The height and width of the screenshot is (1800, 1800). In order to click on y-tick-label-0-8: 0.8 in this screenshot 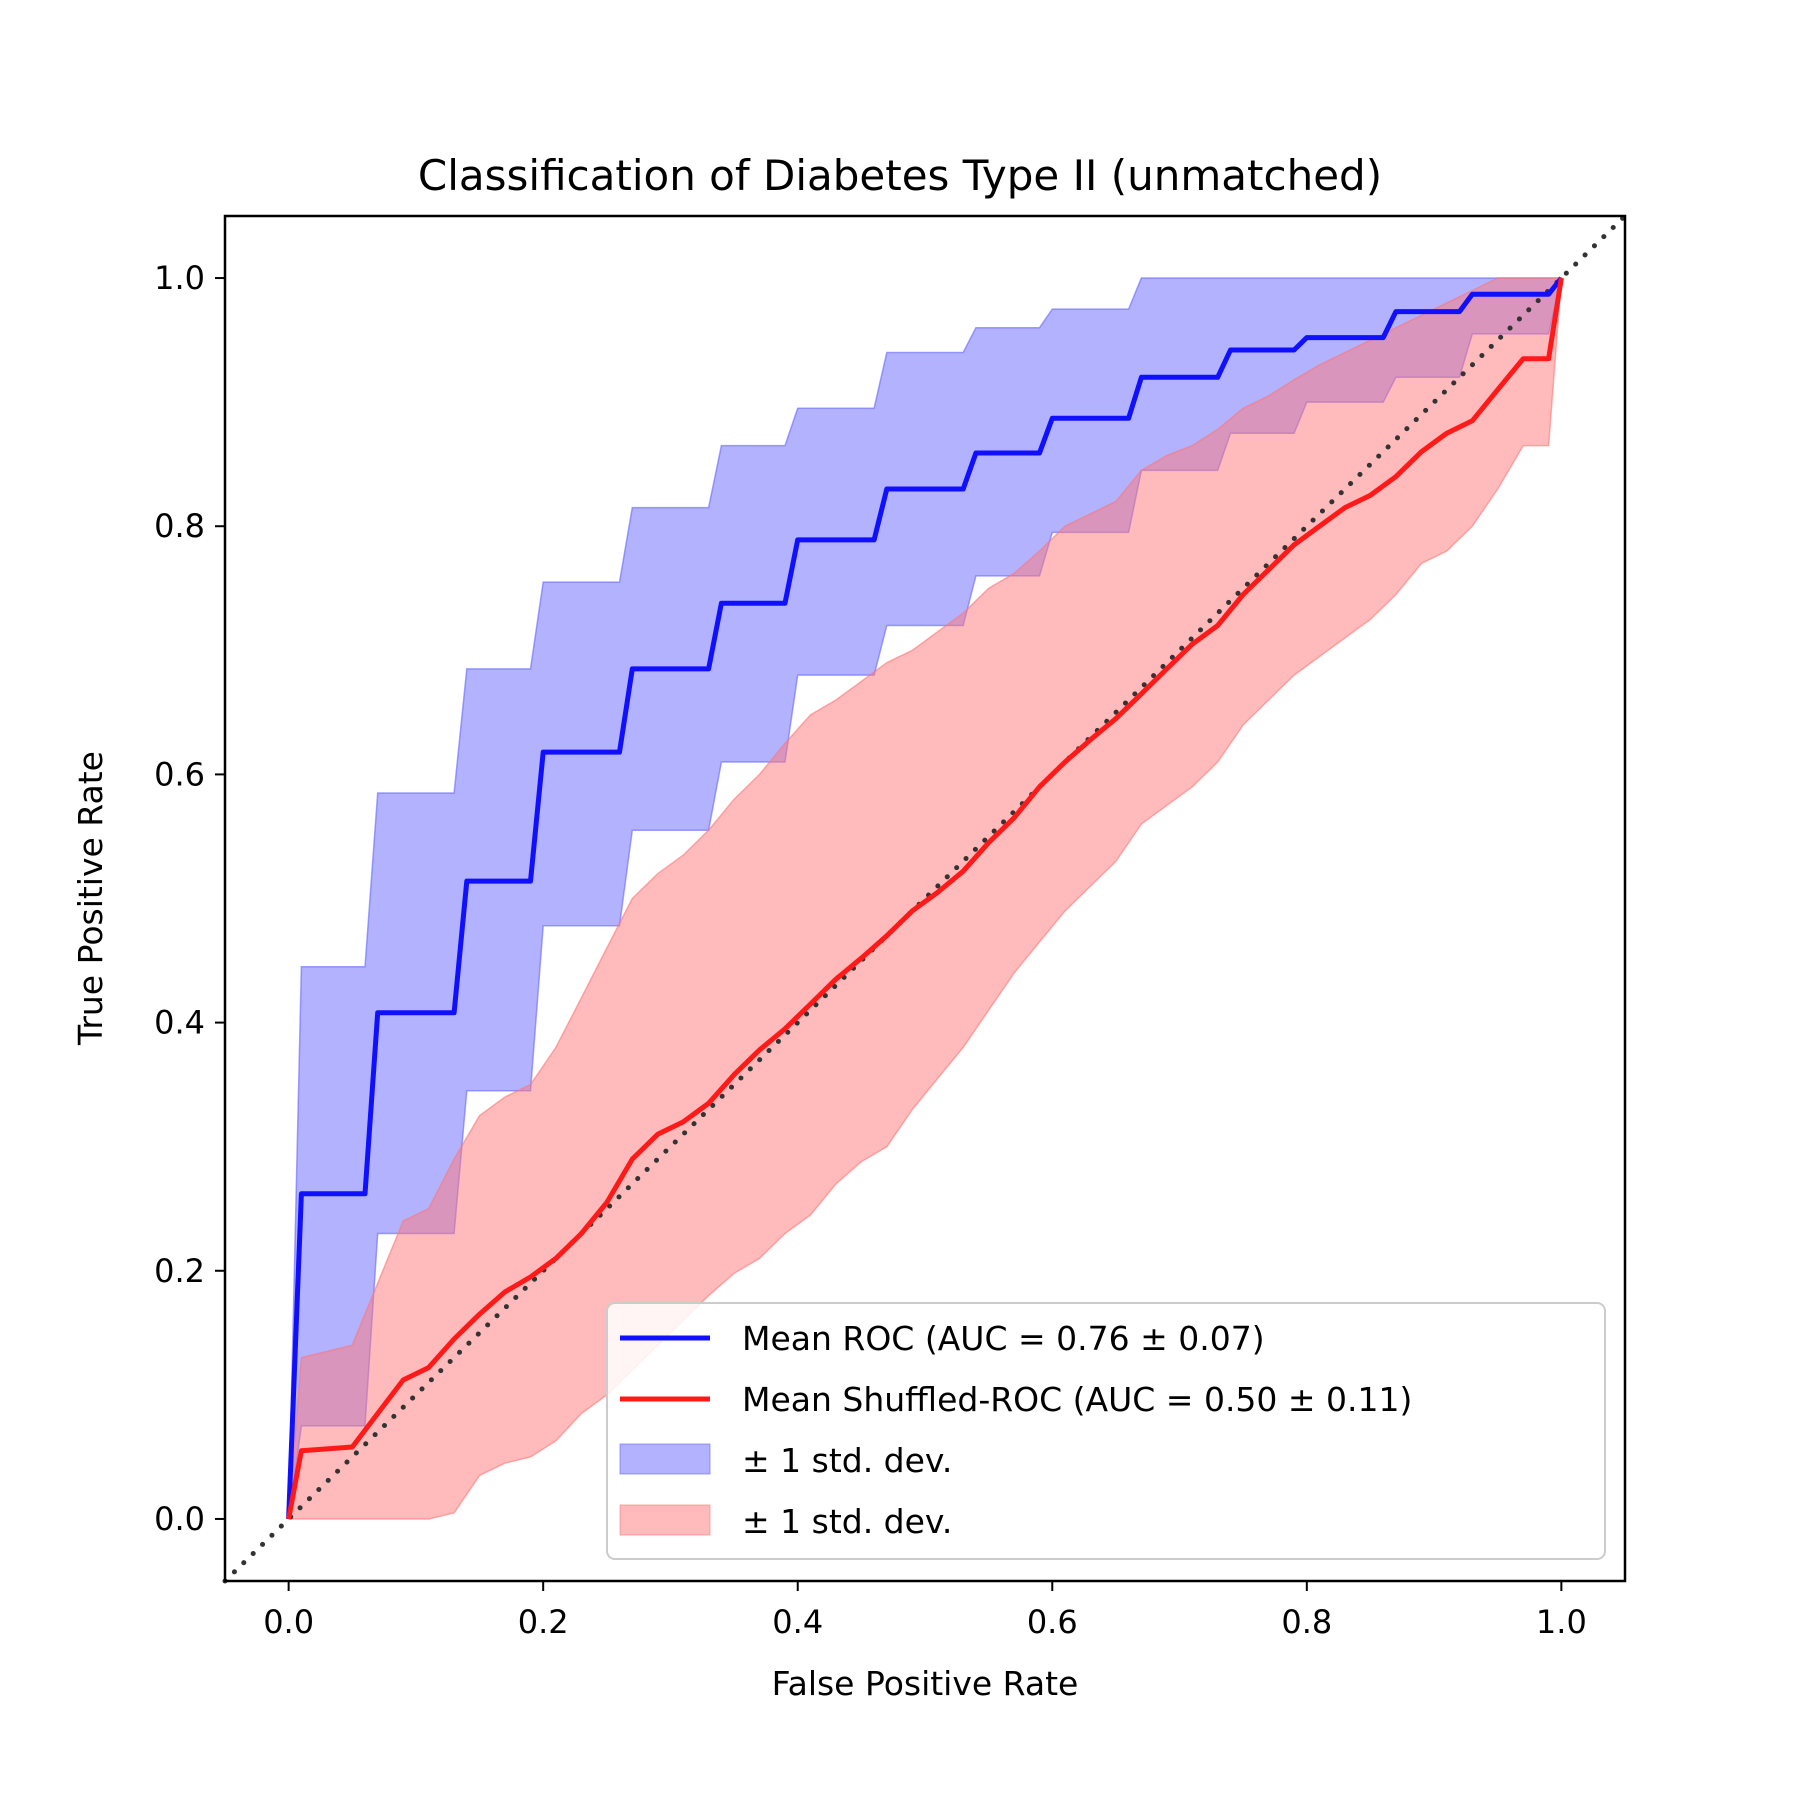, I will do `click(179, 526)`.